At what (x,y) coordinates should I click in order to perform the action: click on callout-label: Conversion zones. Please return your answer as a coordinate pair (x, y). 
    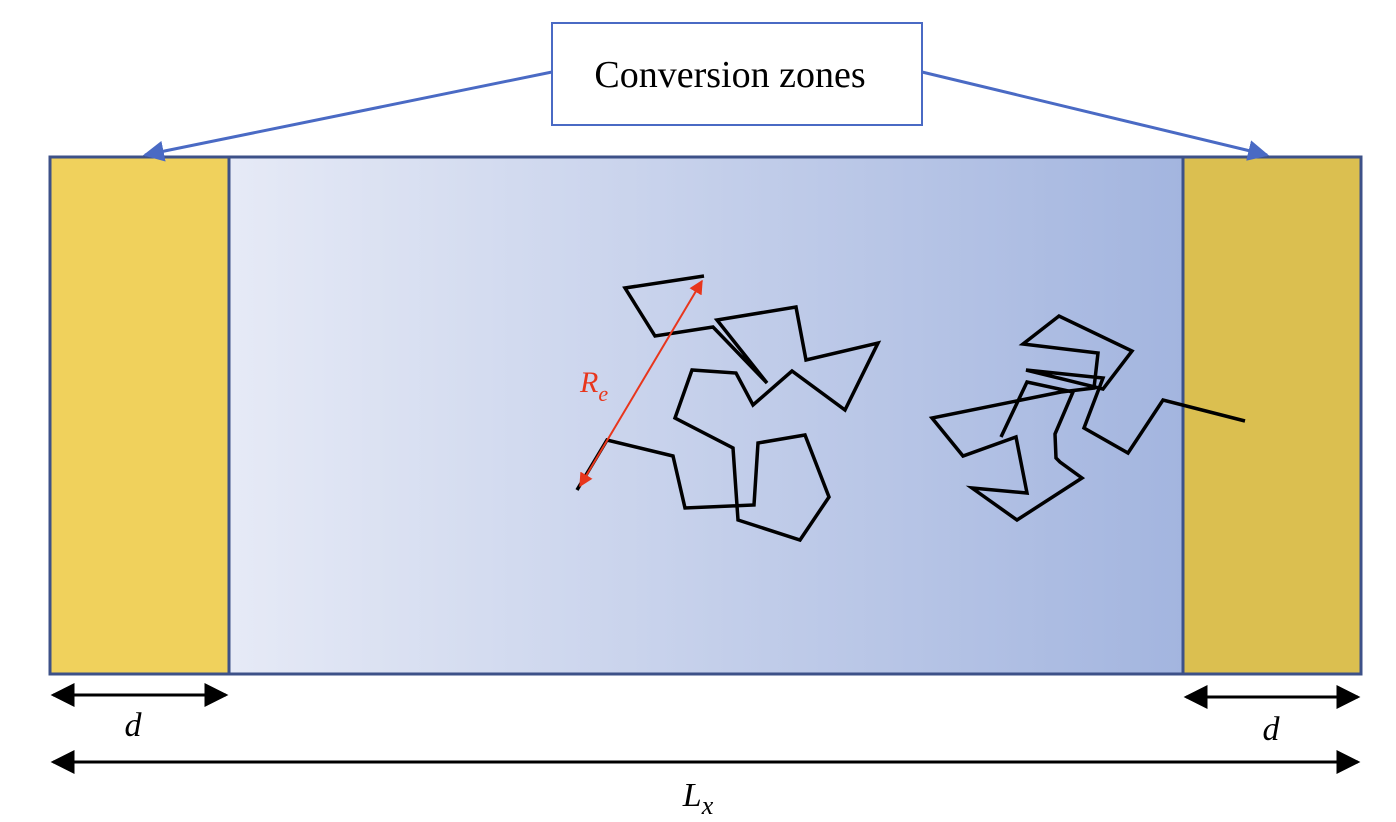
    Looking at the image, I should click on (729, 75).